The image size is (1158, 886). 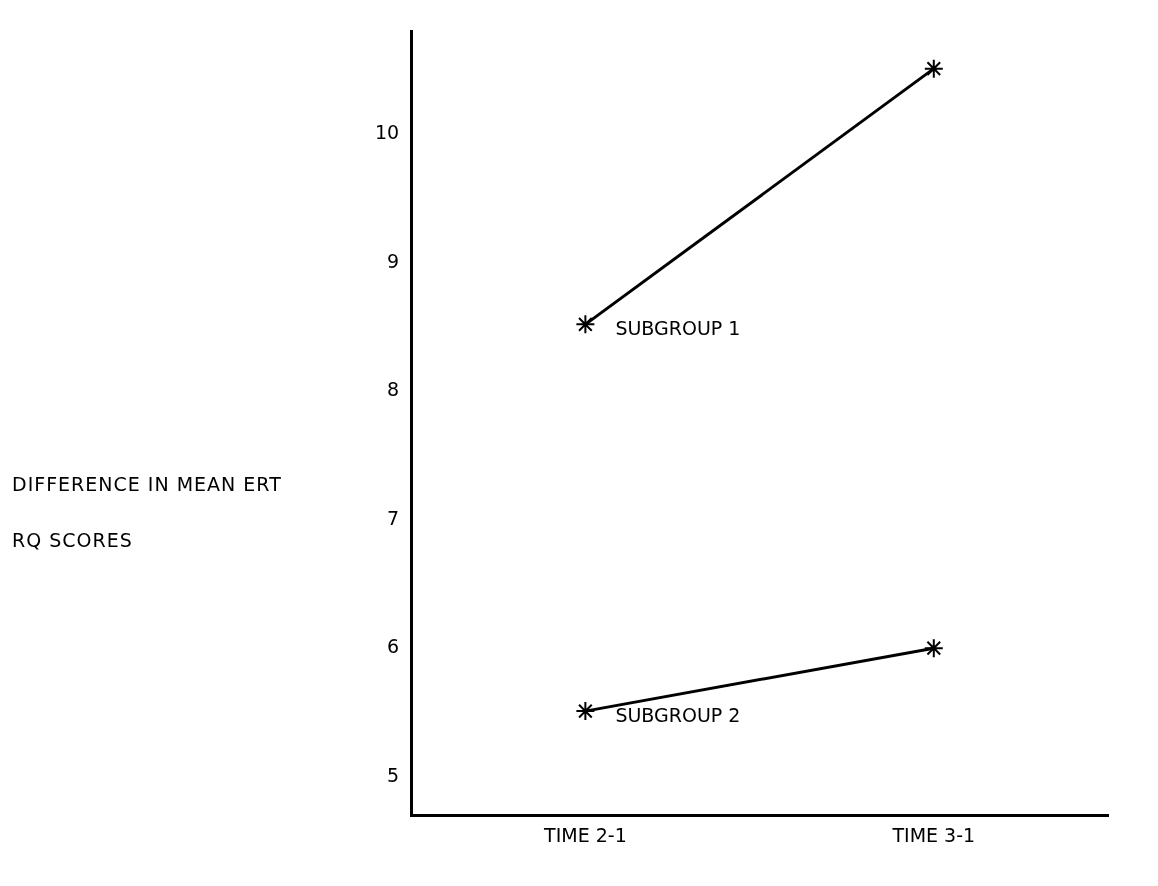 I want to click on series-label: SUBGROUP 1, so click(x=678, y=328).